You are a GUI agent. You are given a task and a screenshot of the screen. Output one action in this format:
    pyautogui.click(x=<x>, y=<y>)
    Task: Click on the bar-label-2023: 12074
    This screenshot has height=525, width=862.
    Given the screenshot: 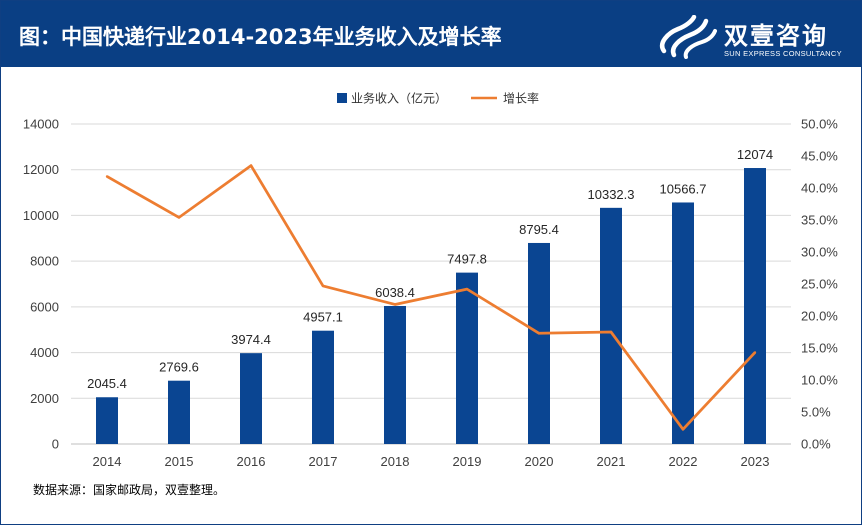 What is the action you would take?
    pyautogui.click(x=755, y=154)
    